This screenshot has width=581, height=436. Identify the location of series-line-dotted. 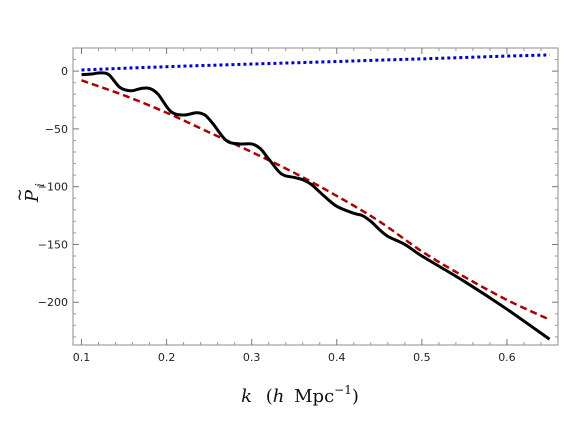
(315, 62).